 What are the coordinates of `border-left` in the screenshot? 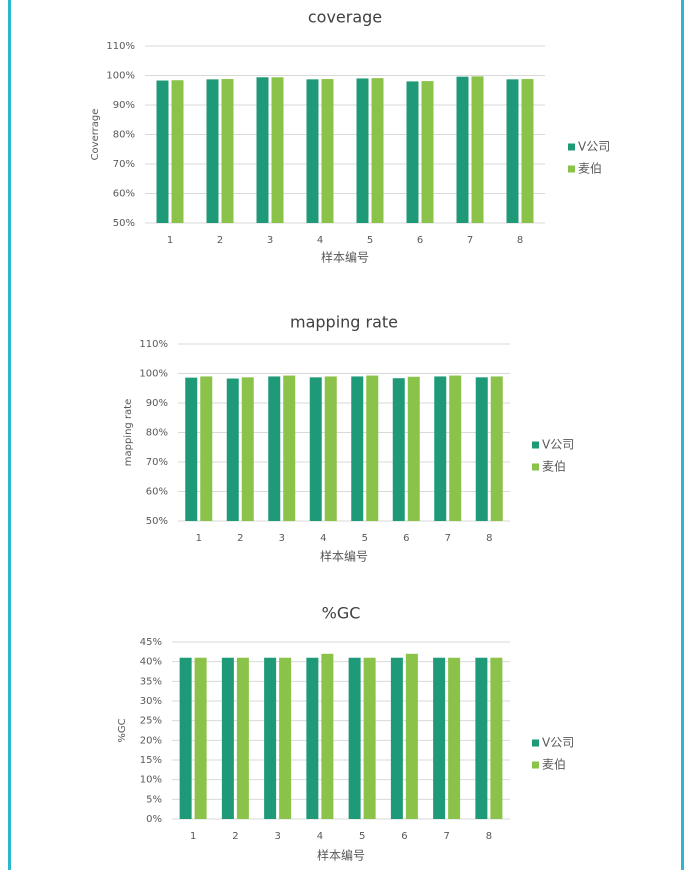 It's located at (9, 435).